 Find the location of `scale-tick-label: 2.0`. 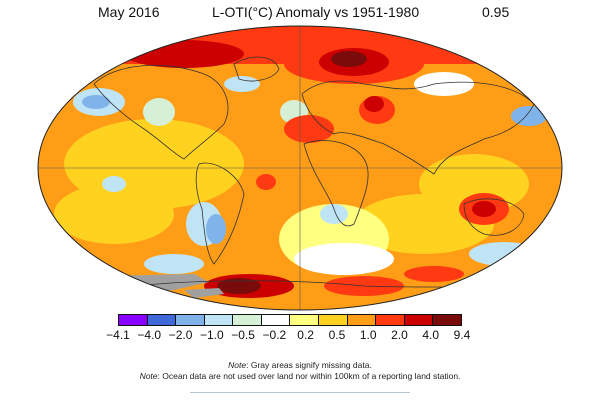

scale-tick-label: 2.0 is located at coordinates (399, 335).